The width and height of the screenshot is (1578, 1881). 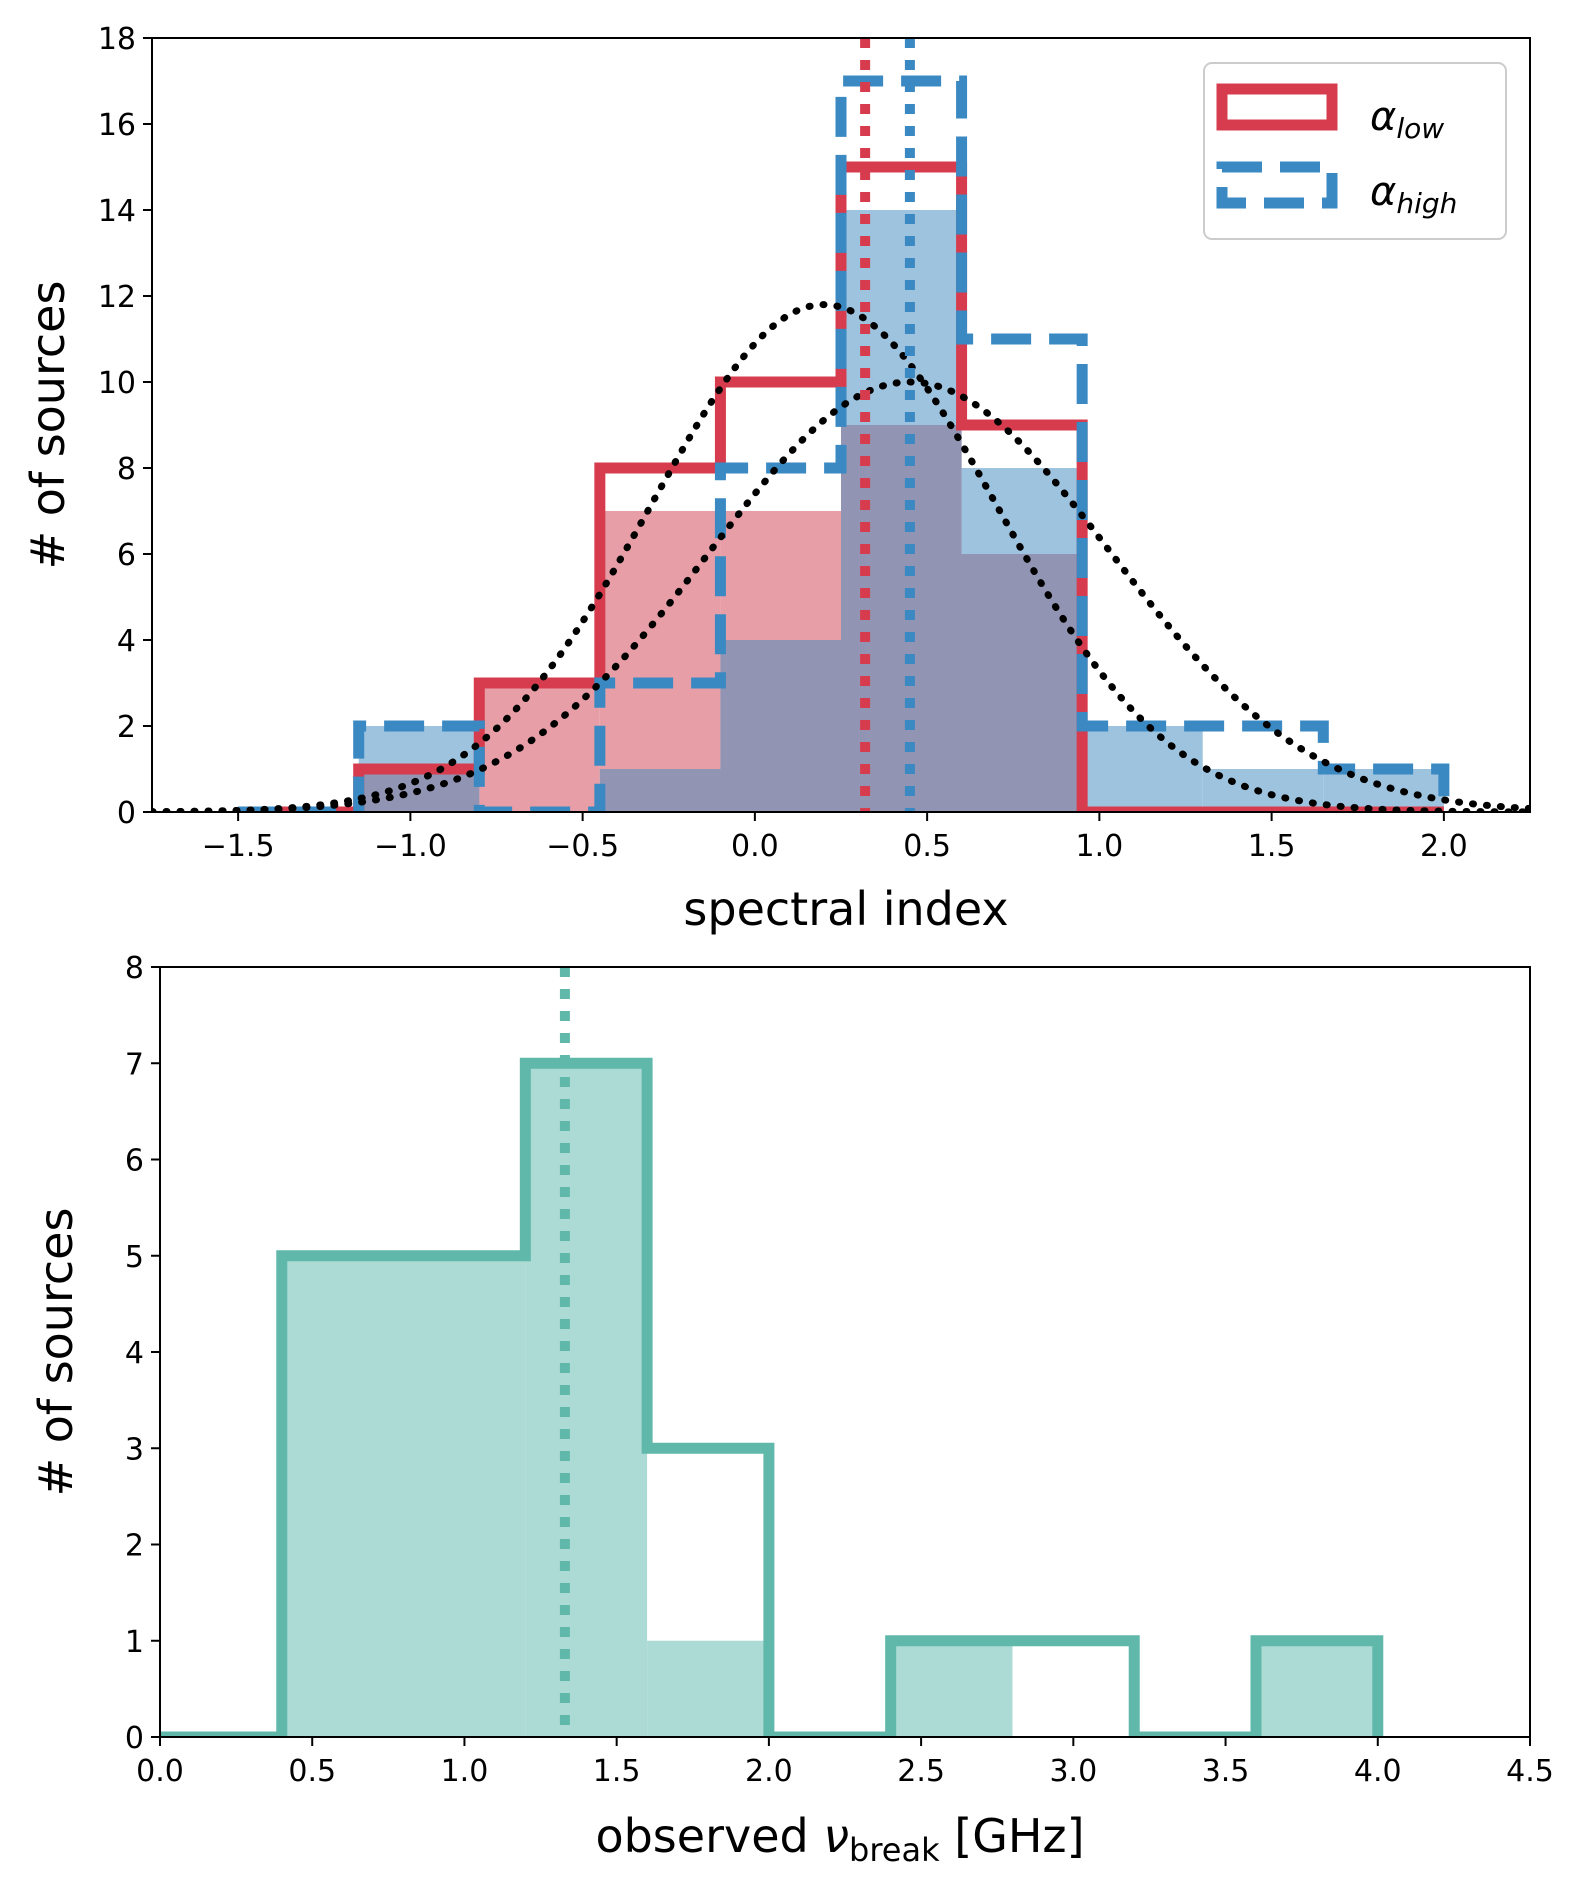 What do you see at coordinates (117, 125) in the screenshot?
I see `y-tick-label: 16` at bounding box center [117, 125].